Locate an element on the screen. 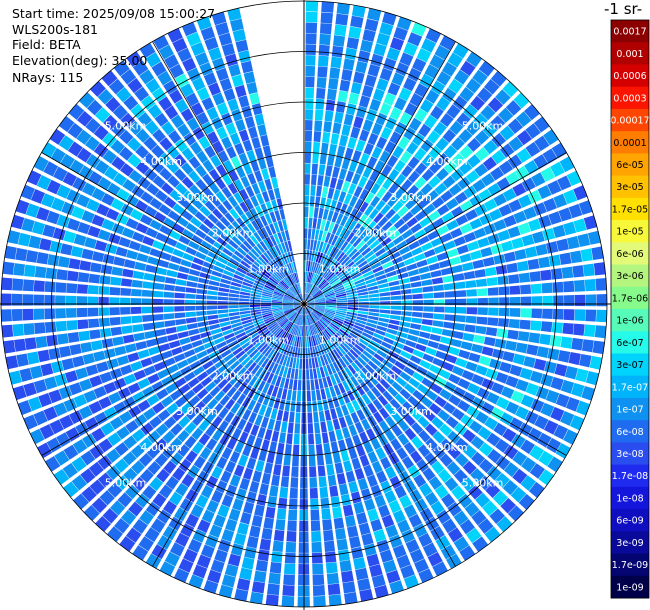  elevation-text: Elevation(deg): 35.00 is located at coordinates (80, 60).